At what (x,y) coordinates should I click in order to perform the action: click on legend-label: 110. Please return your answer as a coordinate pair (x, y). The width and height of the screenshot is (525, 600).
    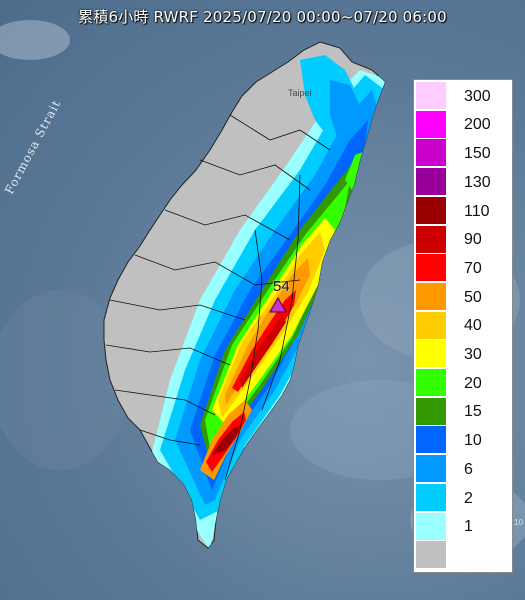
    Looking at the image, I should click on (477, 211).